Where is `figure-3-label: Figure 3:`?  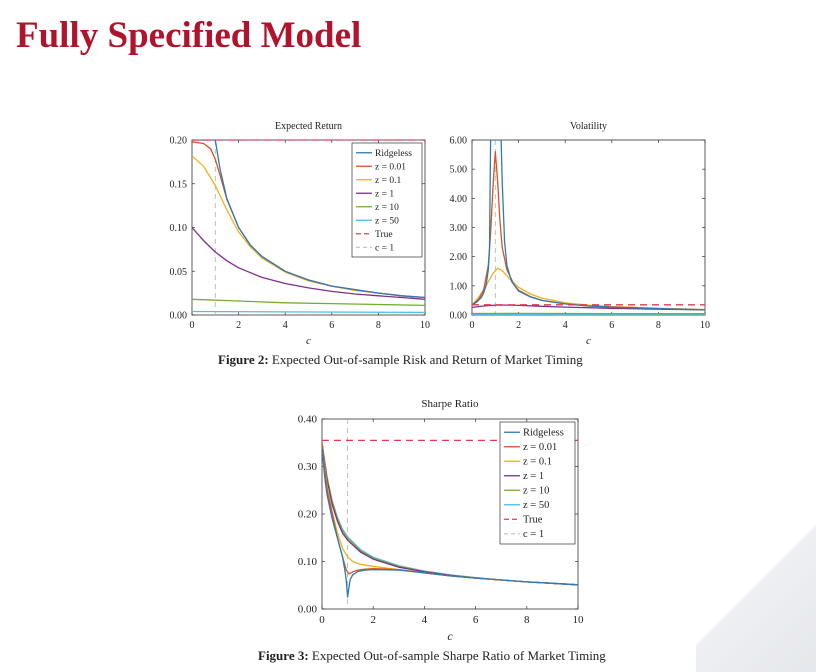
figure-3-label: Figure 3: is located at coordinates (283, 655).